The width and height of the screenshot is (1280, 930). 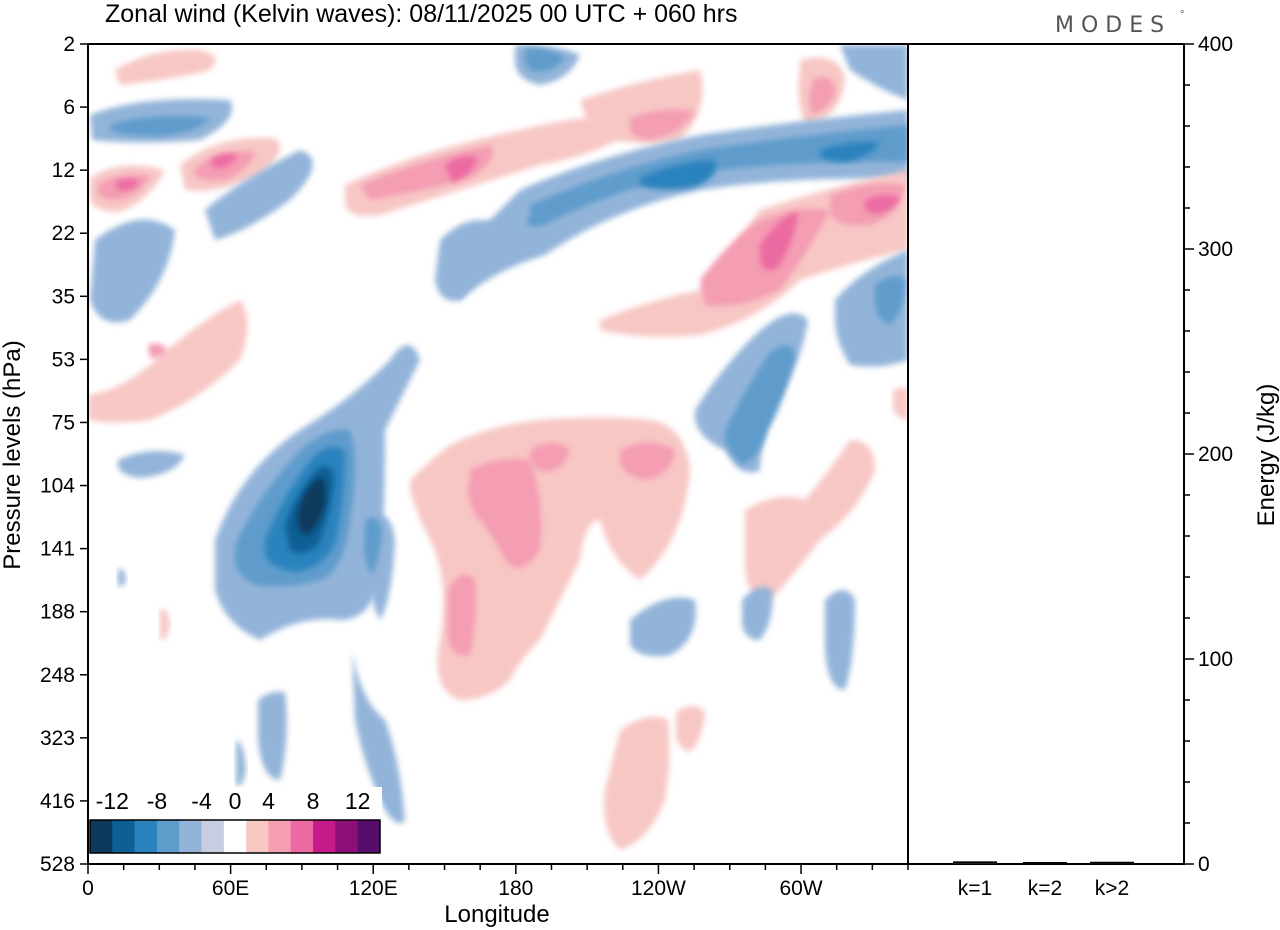 What do you see at coordinates (1119, 23) in the screenshot?
I see `modes-logo: MODES °` at bounding box center [1119, 23].